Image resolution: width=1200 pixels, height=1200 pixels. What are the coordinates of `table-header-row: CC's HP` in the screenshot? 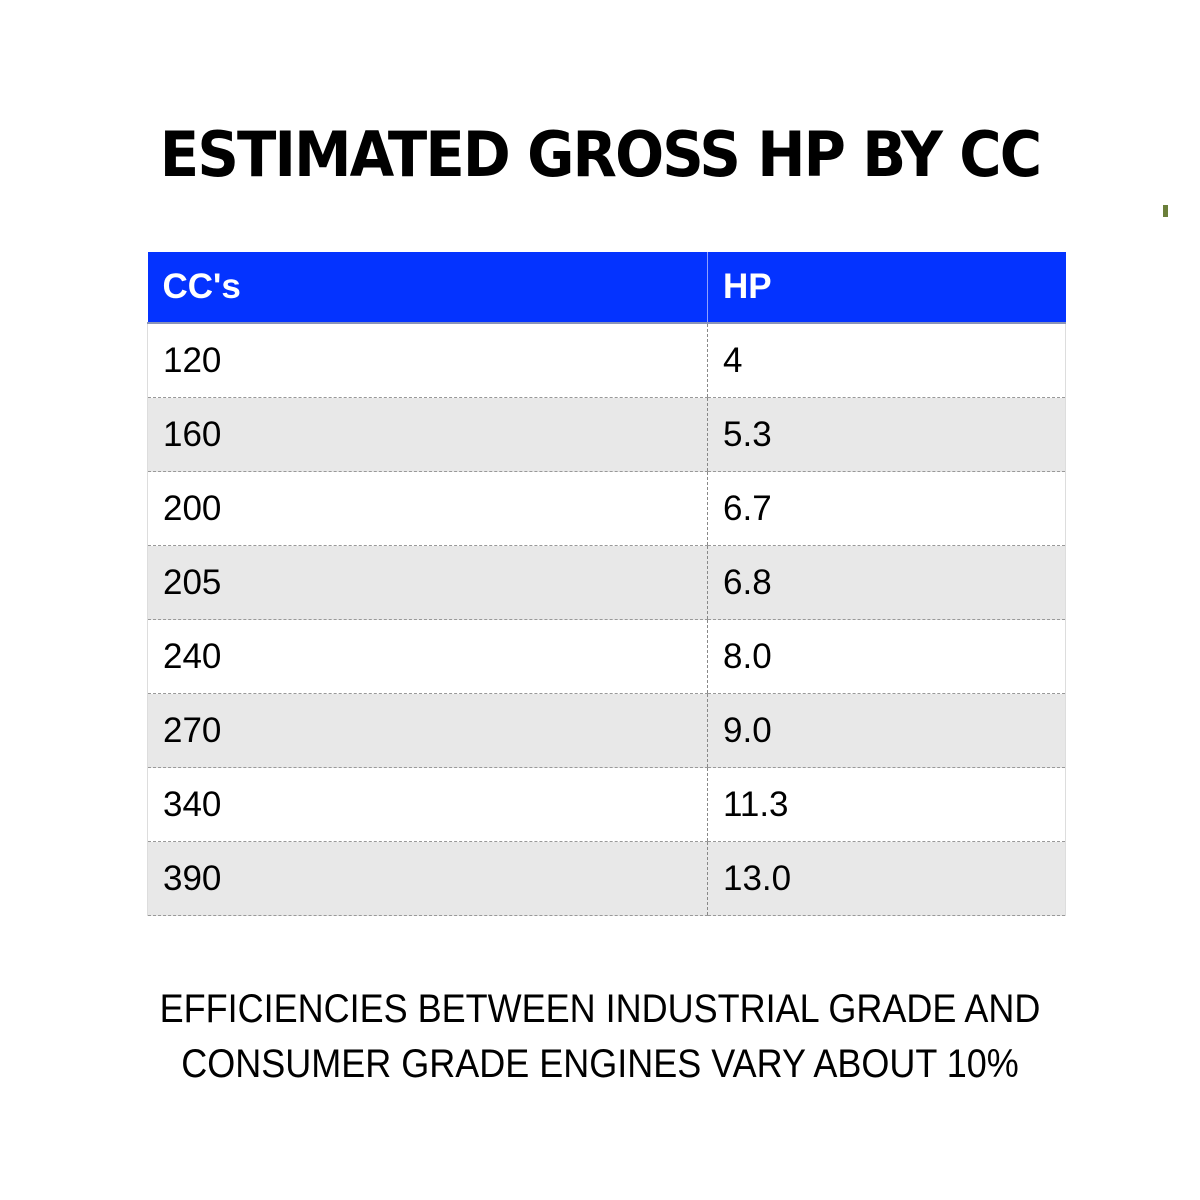 It's located at (606, 288).